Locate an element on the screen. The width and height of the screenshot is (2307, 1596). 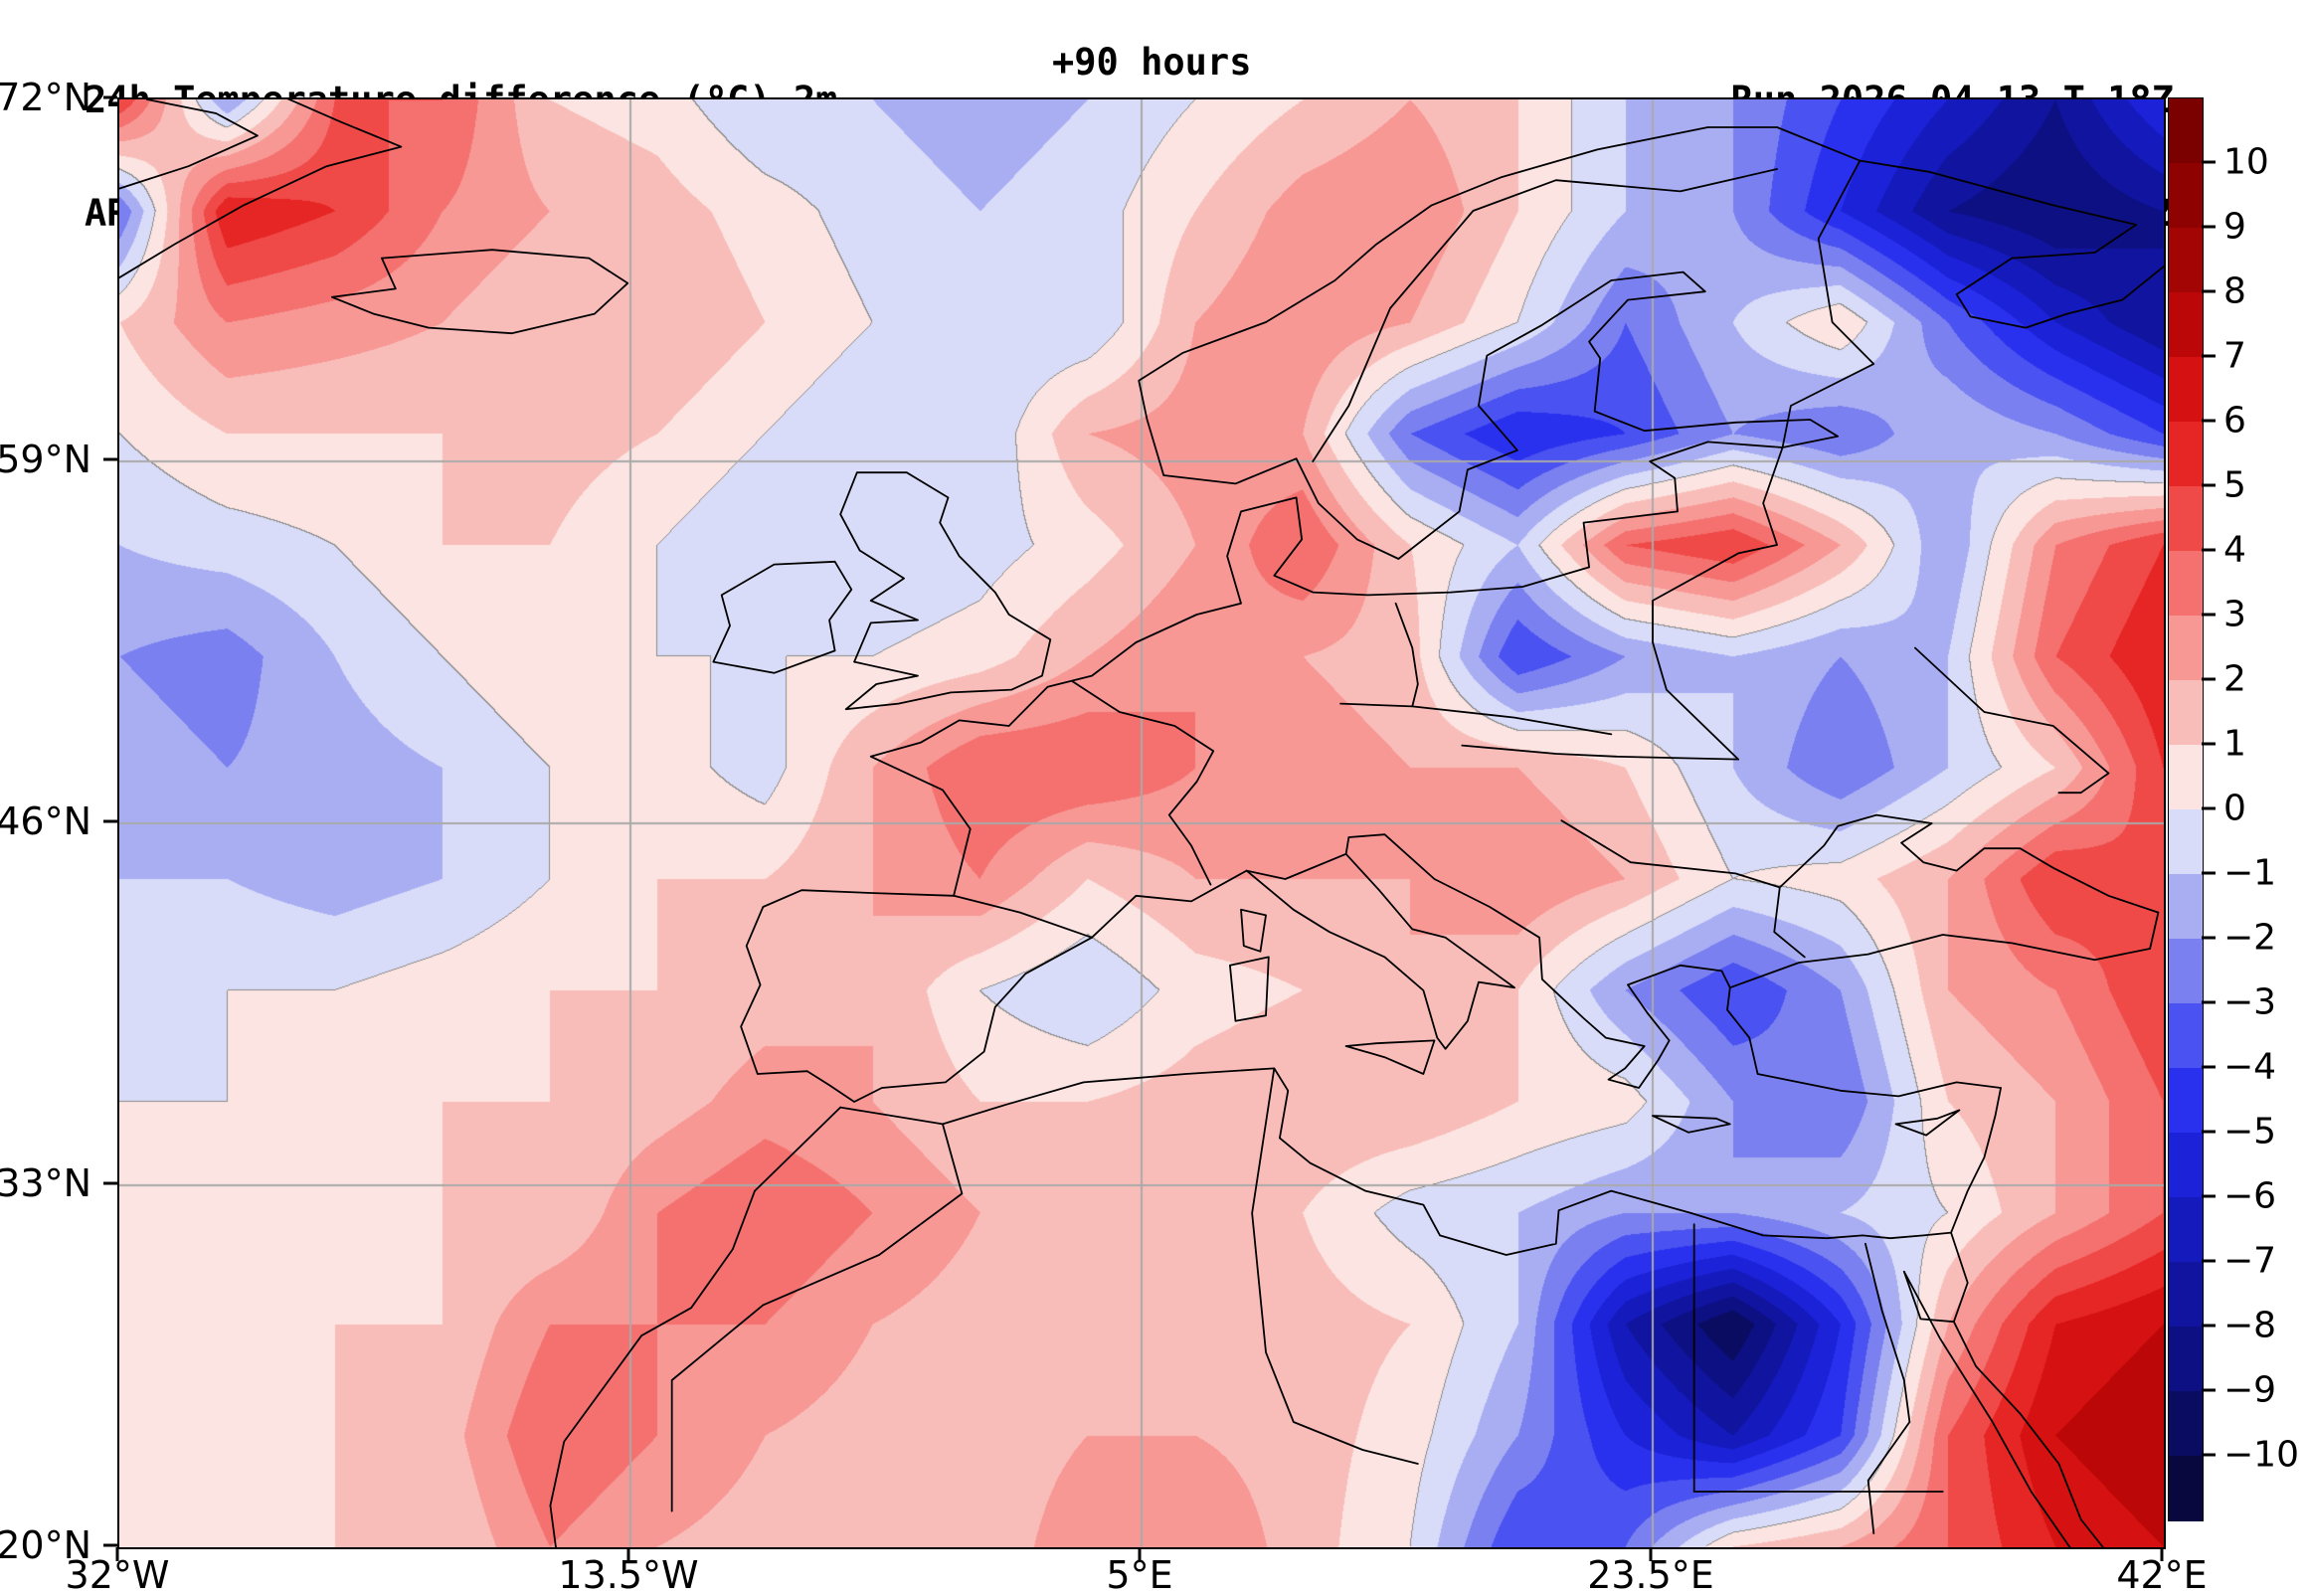
colorbar-tick-label: 8 is located at coordinates (2234, 291).